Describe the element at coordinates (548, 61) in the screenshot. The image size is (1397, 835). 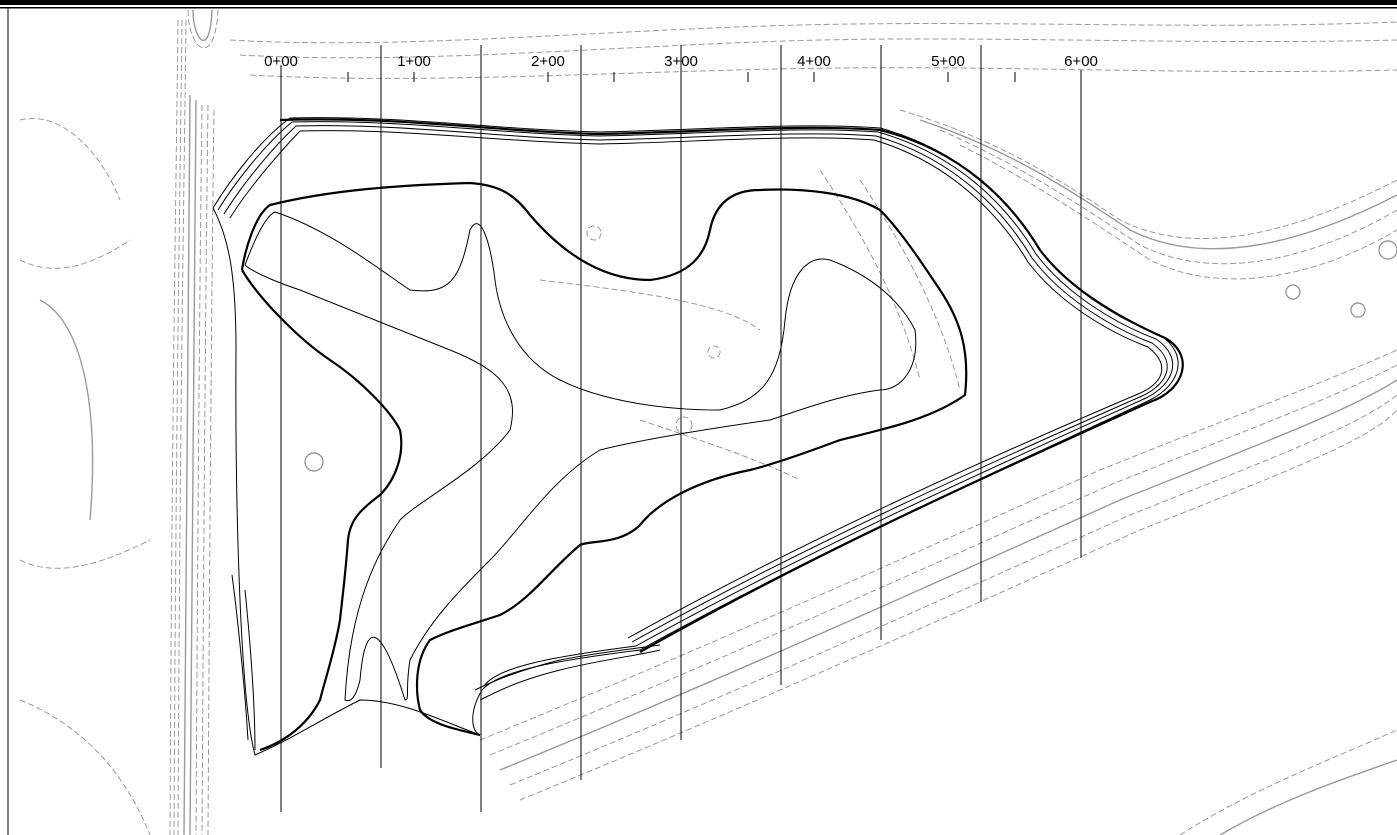
I see `station-label: 2+00` at that location.